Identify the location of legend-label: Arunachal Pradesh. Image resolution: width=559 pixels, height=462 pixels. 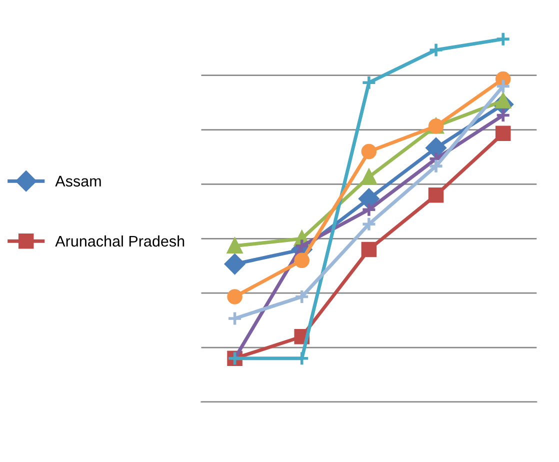
(119, 241).